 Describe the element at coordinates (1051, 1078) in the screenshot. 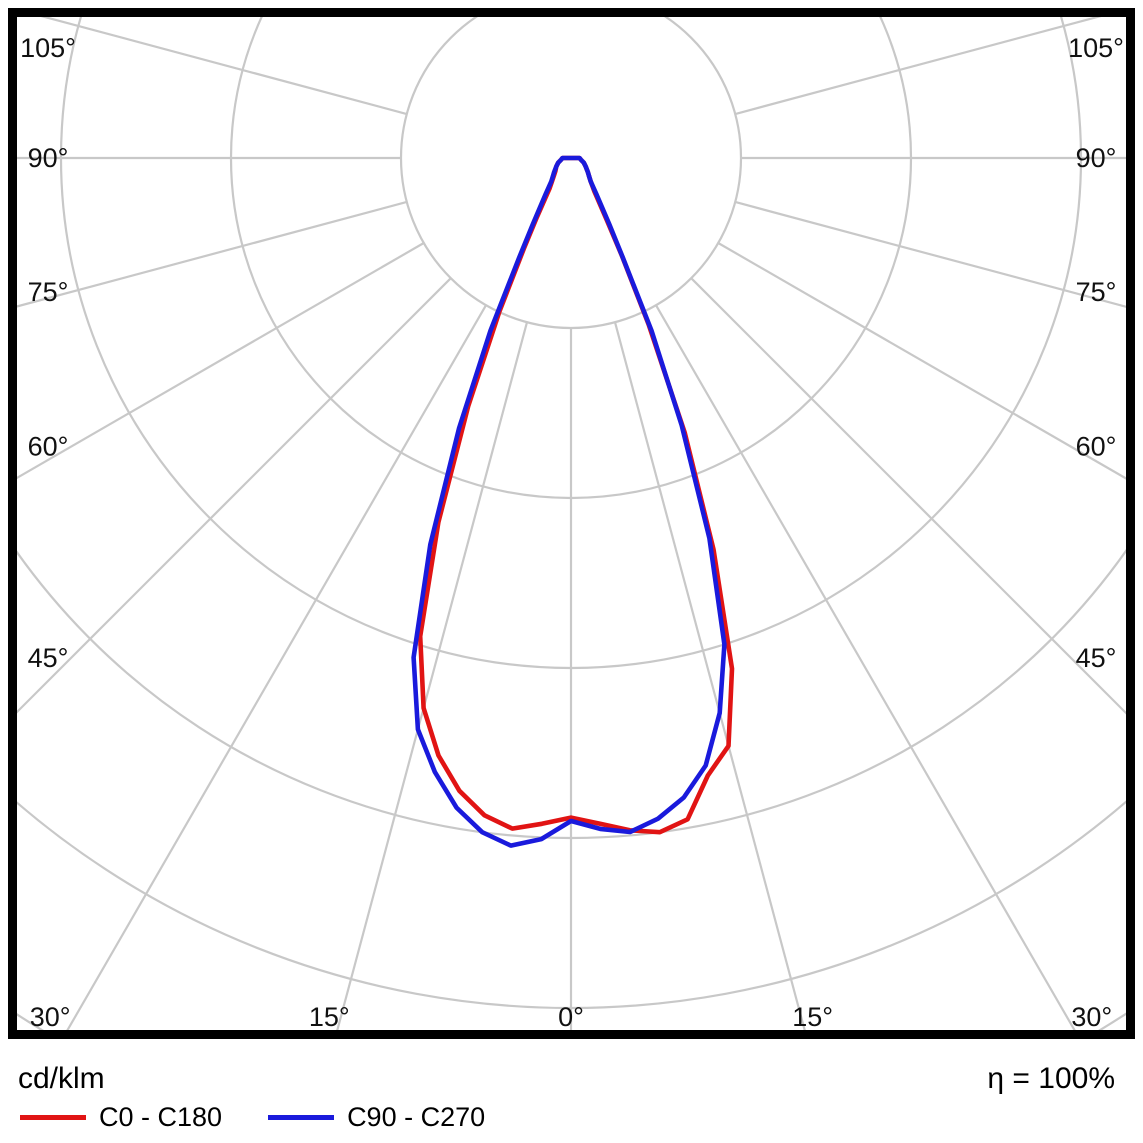

I see `efficiency-label: η = 100%` at that location.